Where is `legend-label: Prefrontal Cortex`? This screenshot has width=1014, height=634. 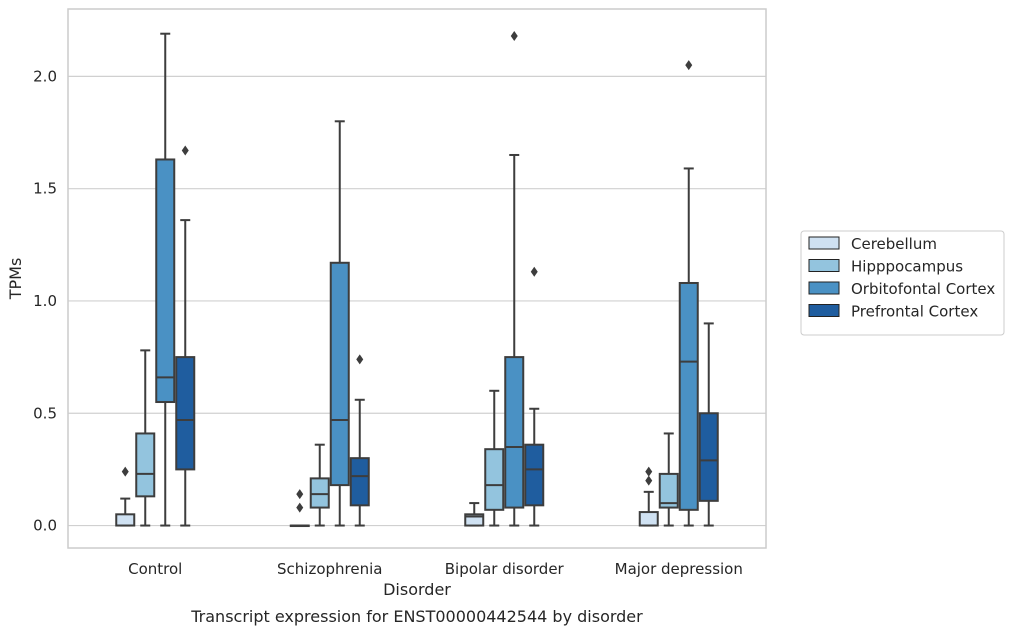 legend-label: Prefrontal Cortex is located at coordinates (914, 312).